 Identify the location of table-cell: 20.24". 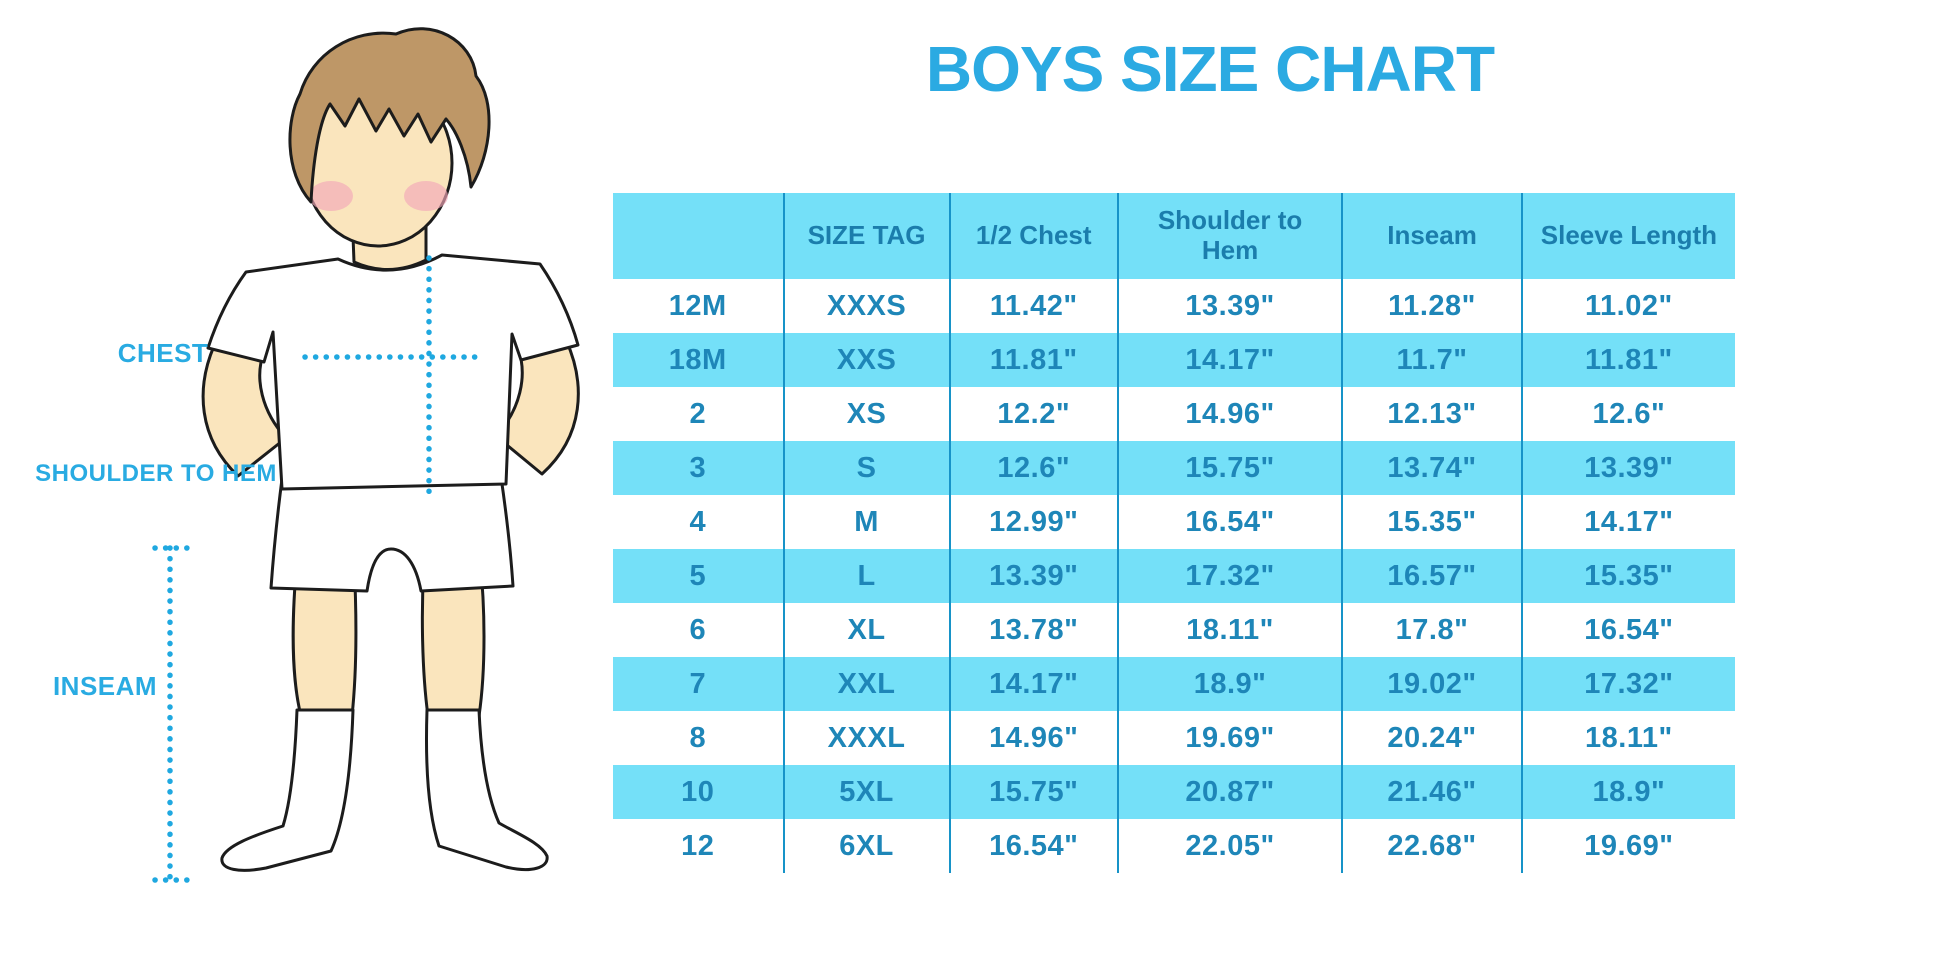
(1431, 738).